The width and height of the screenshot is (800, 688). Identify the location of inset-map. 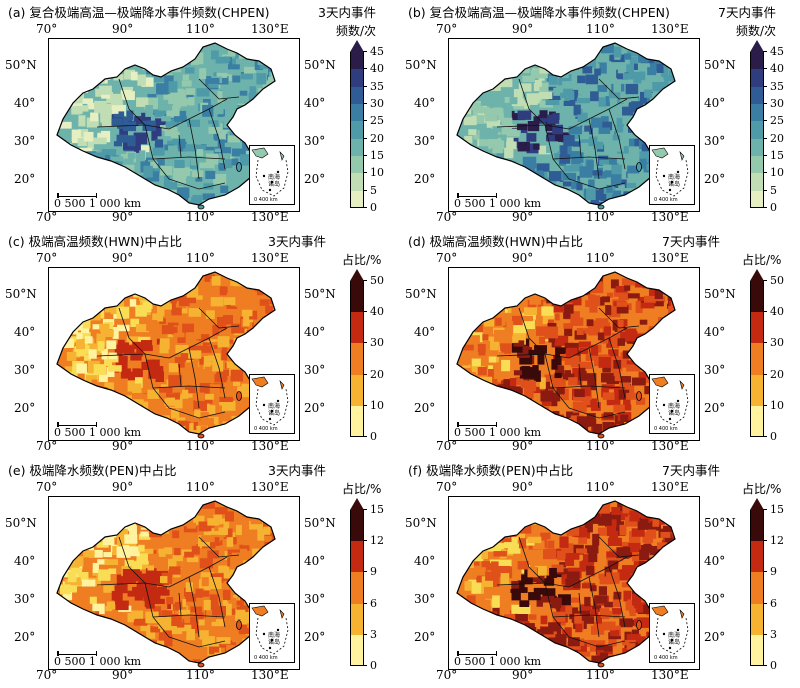
(270, 630).